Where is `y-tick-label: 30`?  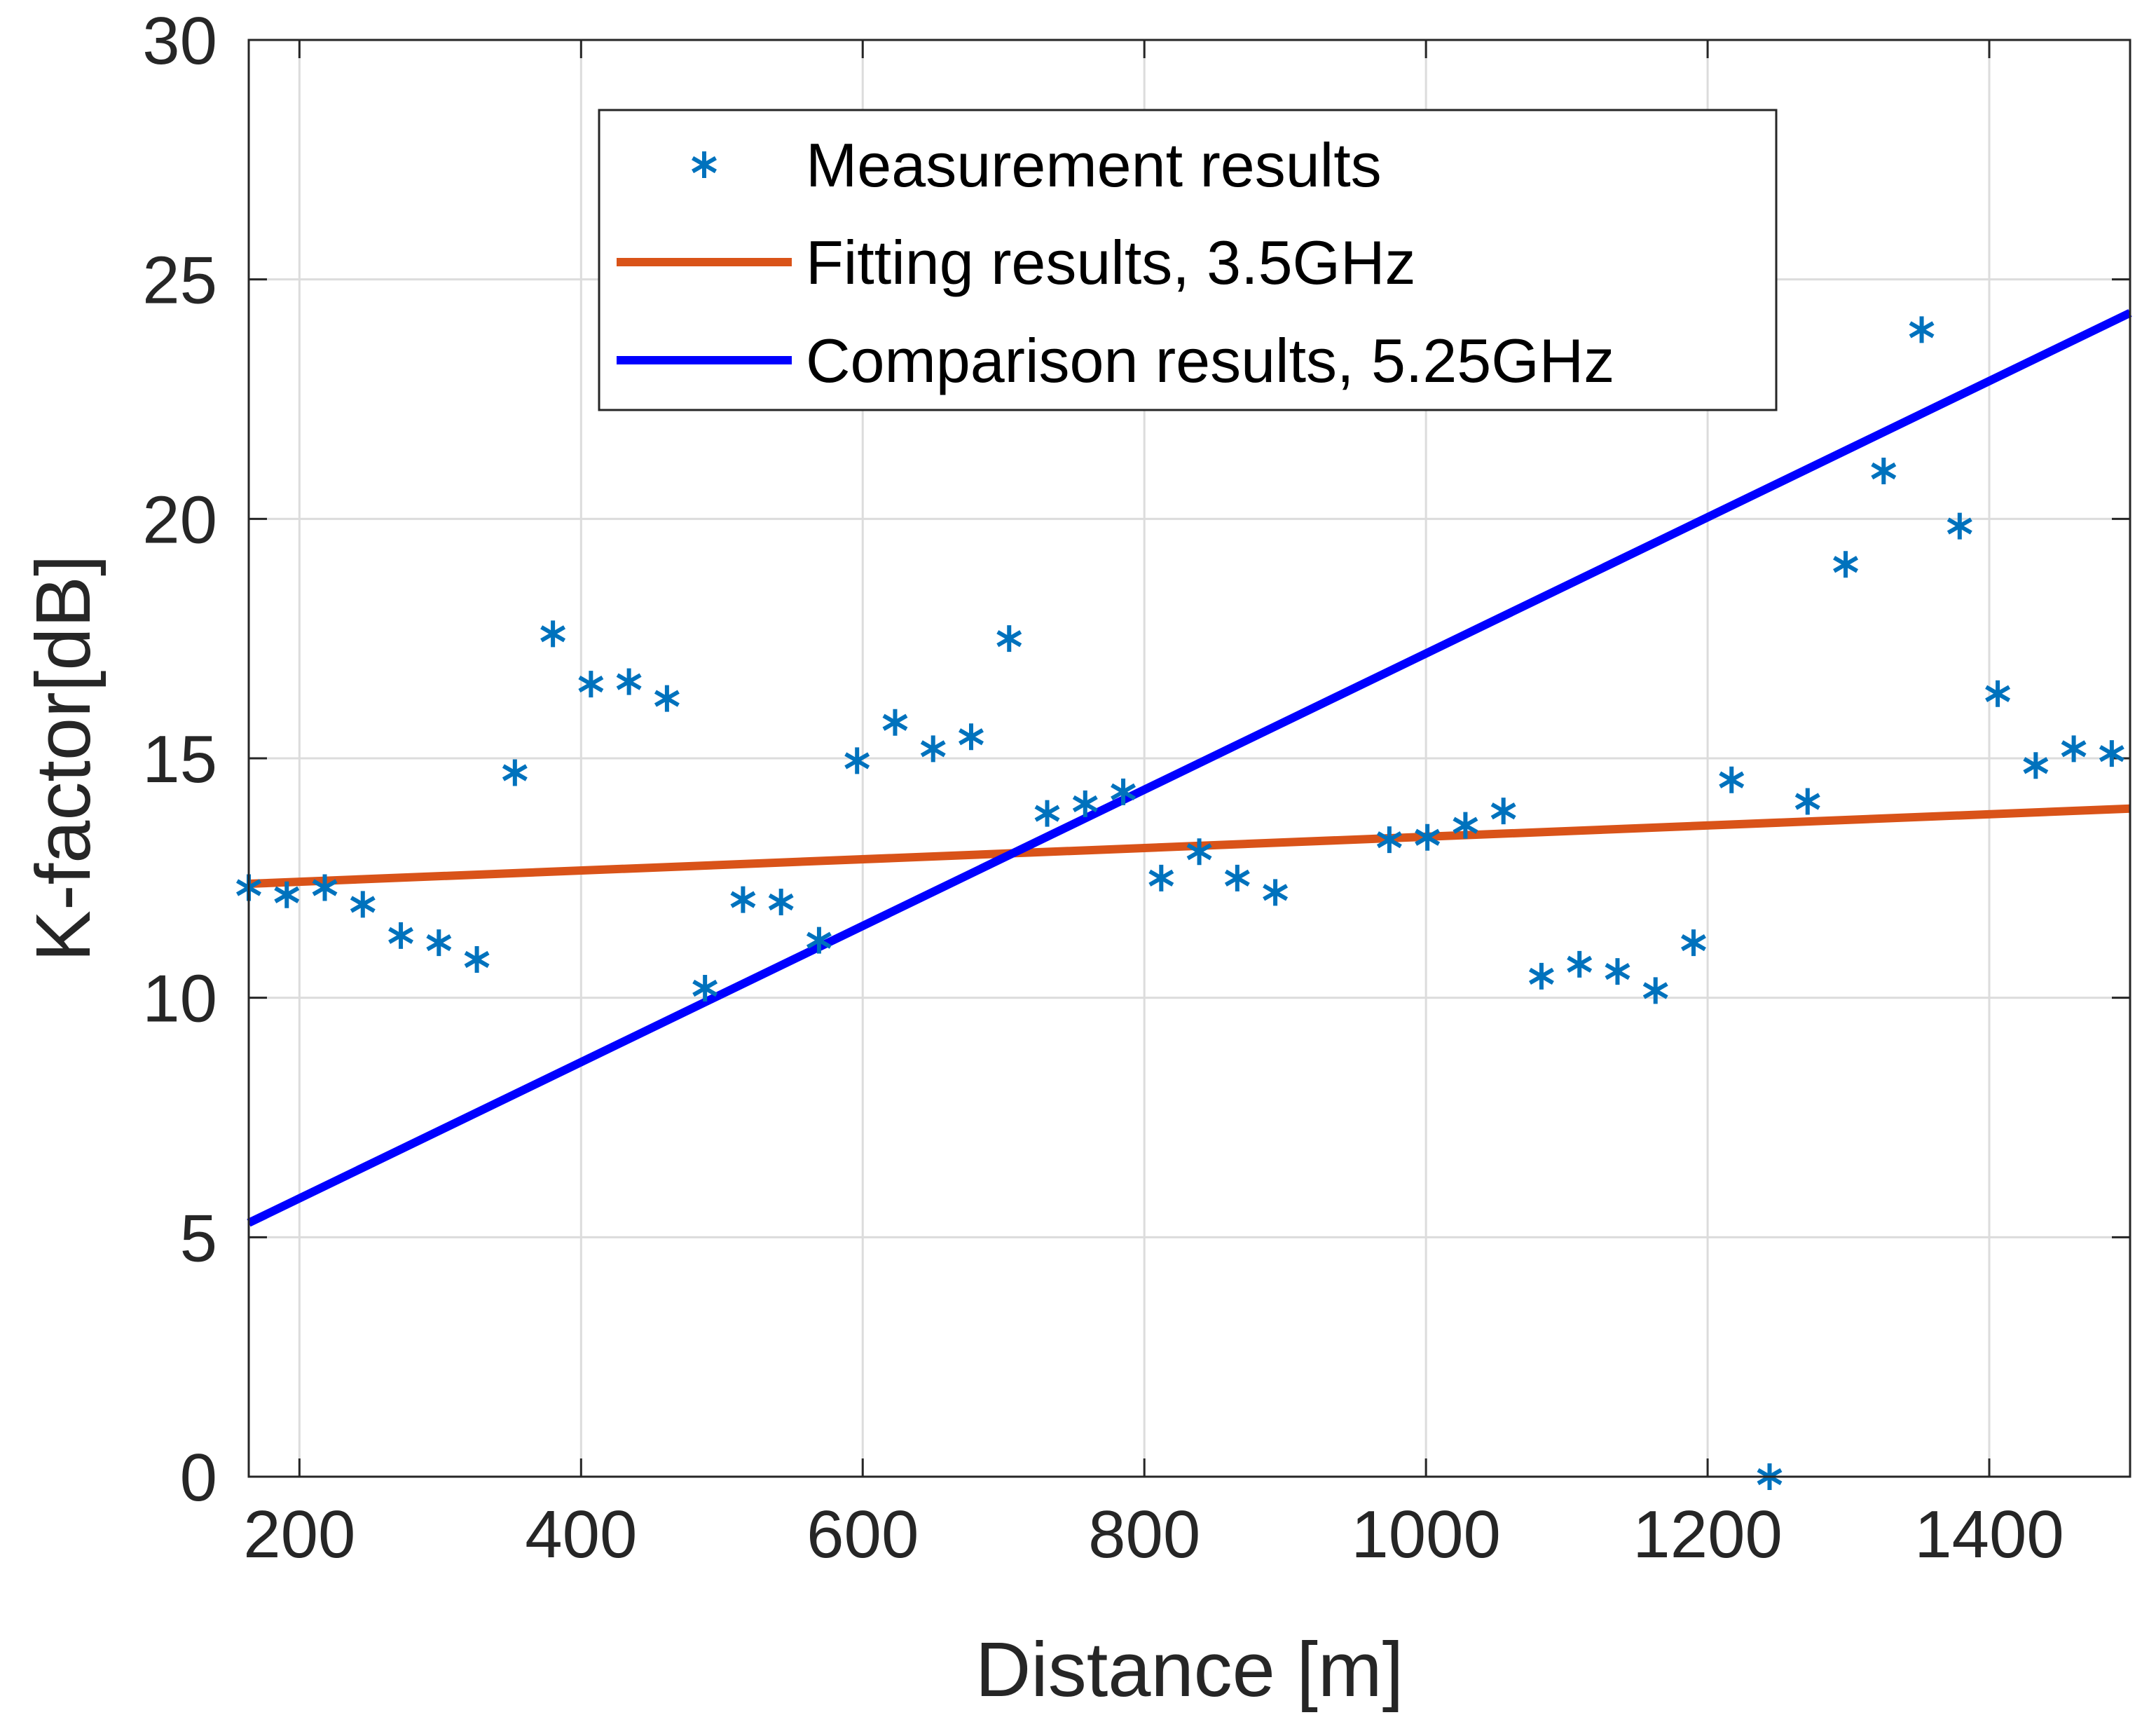 y-tick-label: 30 is located at coordinates (179, 41).